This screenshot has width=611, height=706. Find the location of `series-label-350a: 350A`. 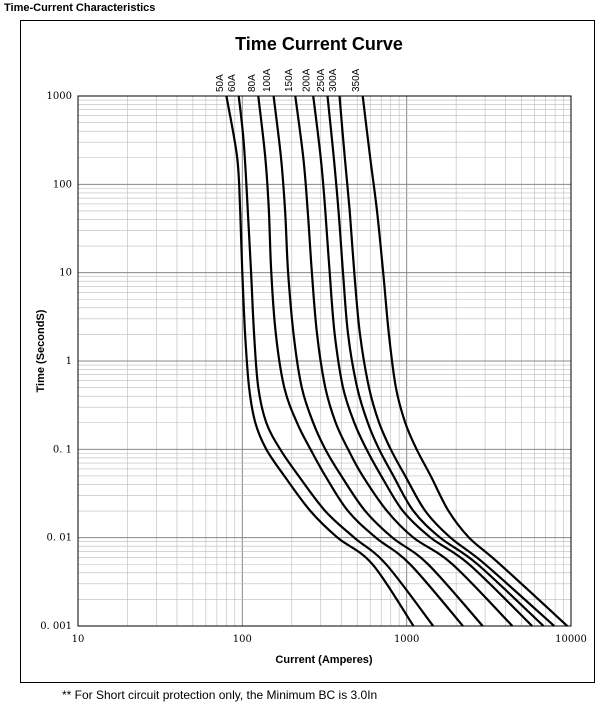

series-label-350a: 350A is located at coordinates (356, 80).